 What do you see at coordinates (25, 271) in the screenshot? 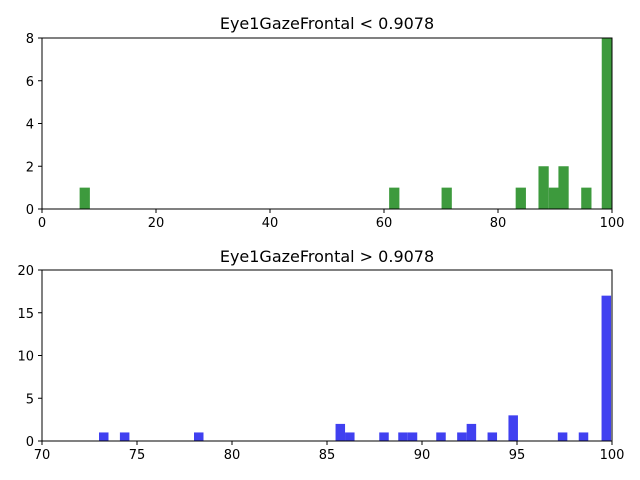
I see `y-tick-label: 20` at bounding box center [25, 271].